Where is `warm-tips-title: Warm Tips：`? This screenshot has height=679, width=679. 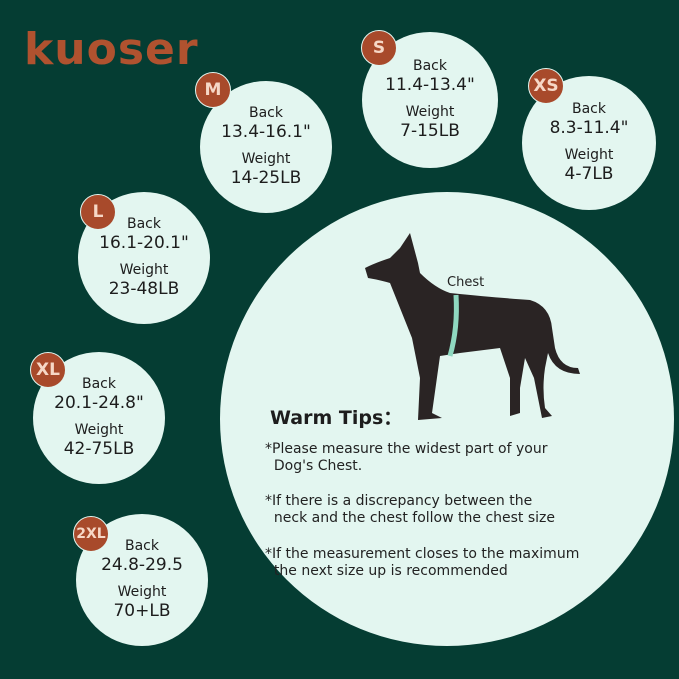 warm-tips-title: Warm Tips： is located at coordinates (336, 418).